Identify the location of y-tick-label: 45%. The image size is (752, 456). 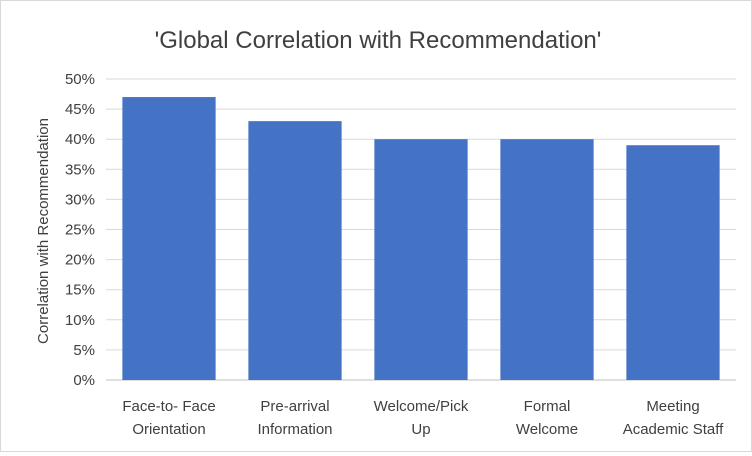
(80, 109).